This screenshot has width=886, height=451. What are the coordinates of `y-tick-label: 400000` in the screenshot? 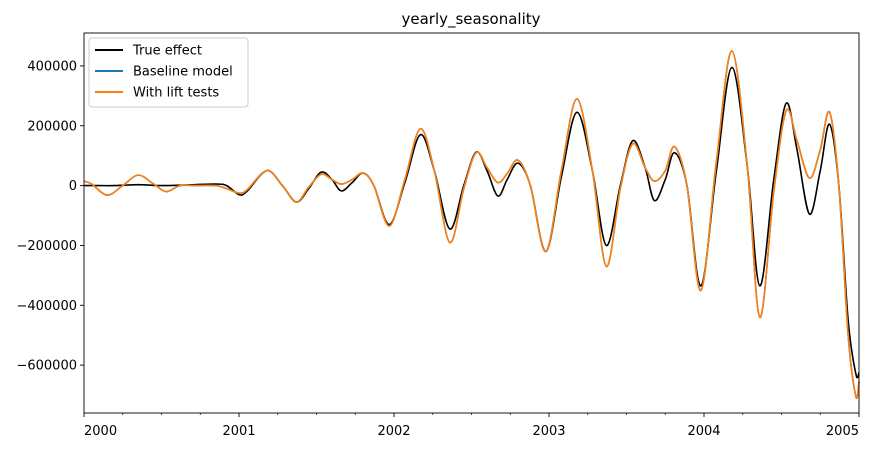 It's located at (52, 66).